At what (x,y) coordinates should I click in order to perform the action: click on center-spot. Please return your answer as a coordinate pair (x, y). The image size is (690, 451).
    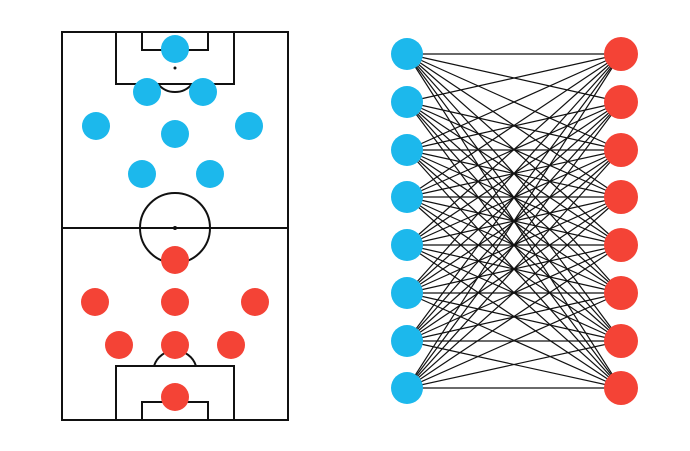
    Looking at the image, I should click on (175, 228).